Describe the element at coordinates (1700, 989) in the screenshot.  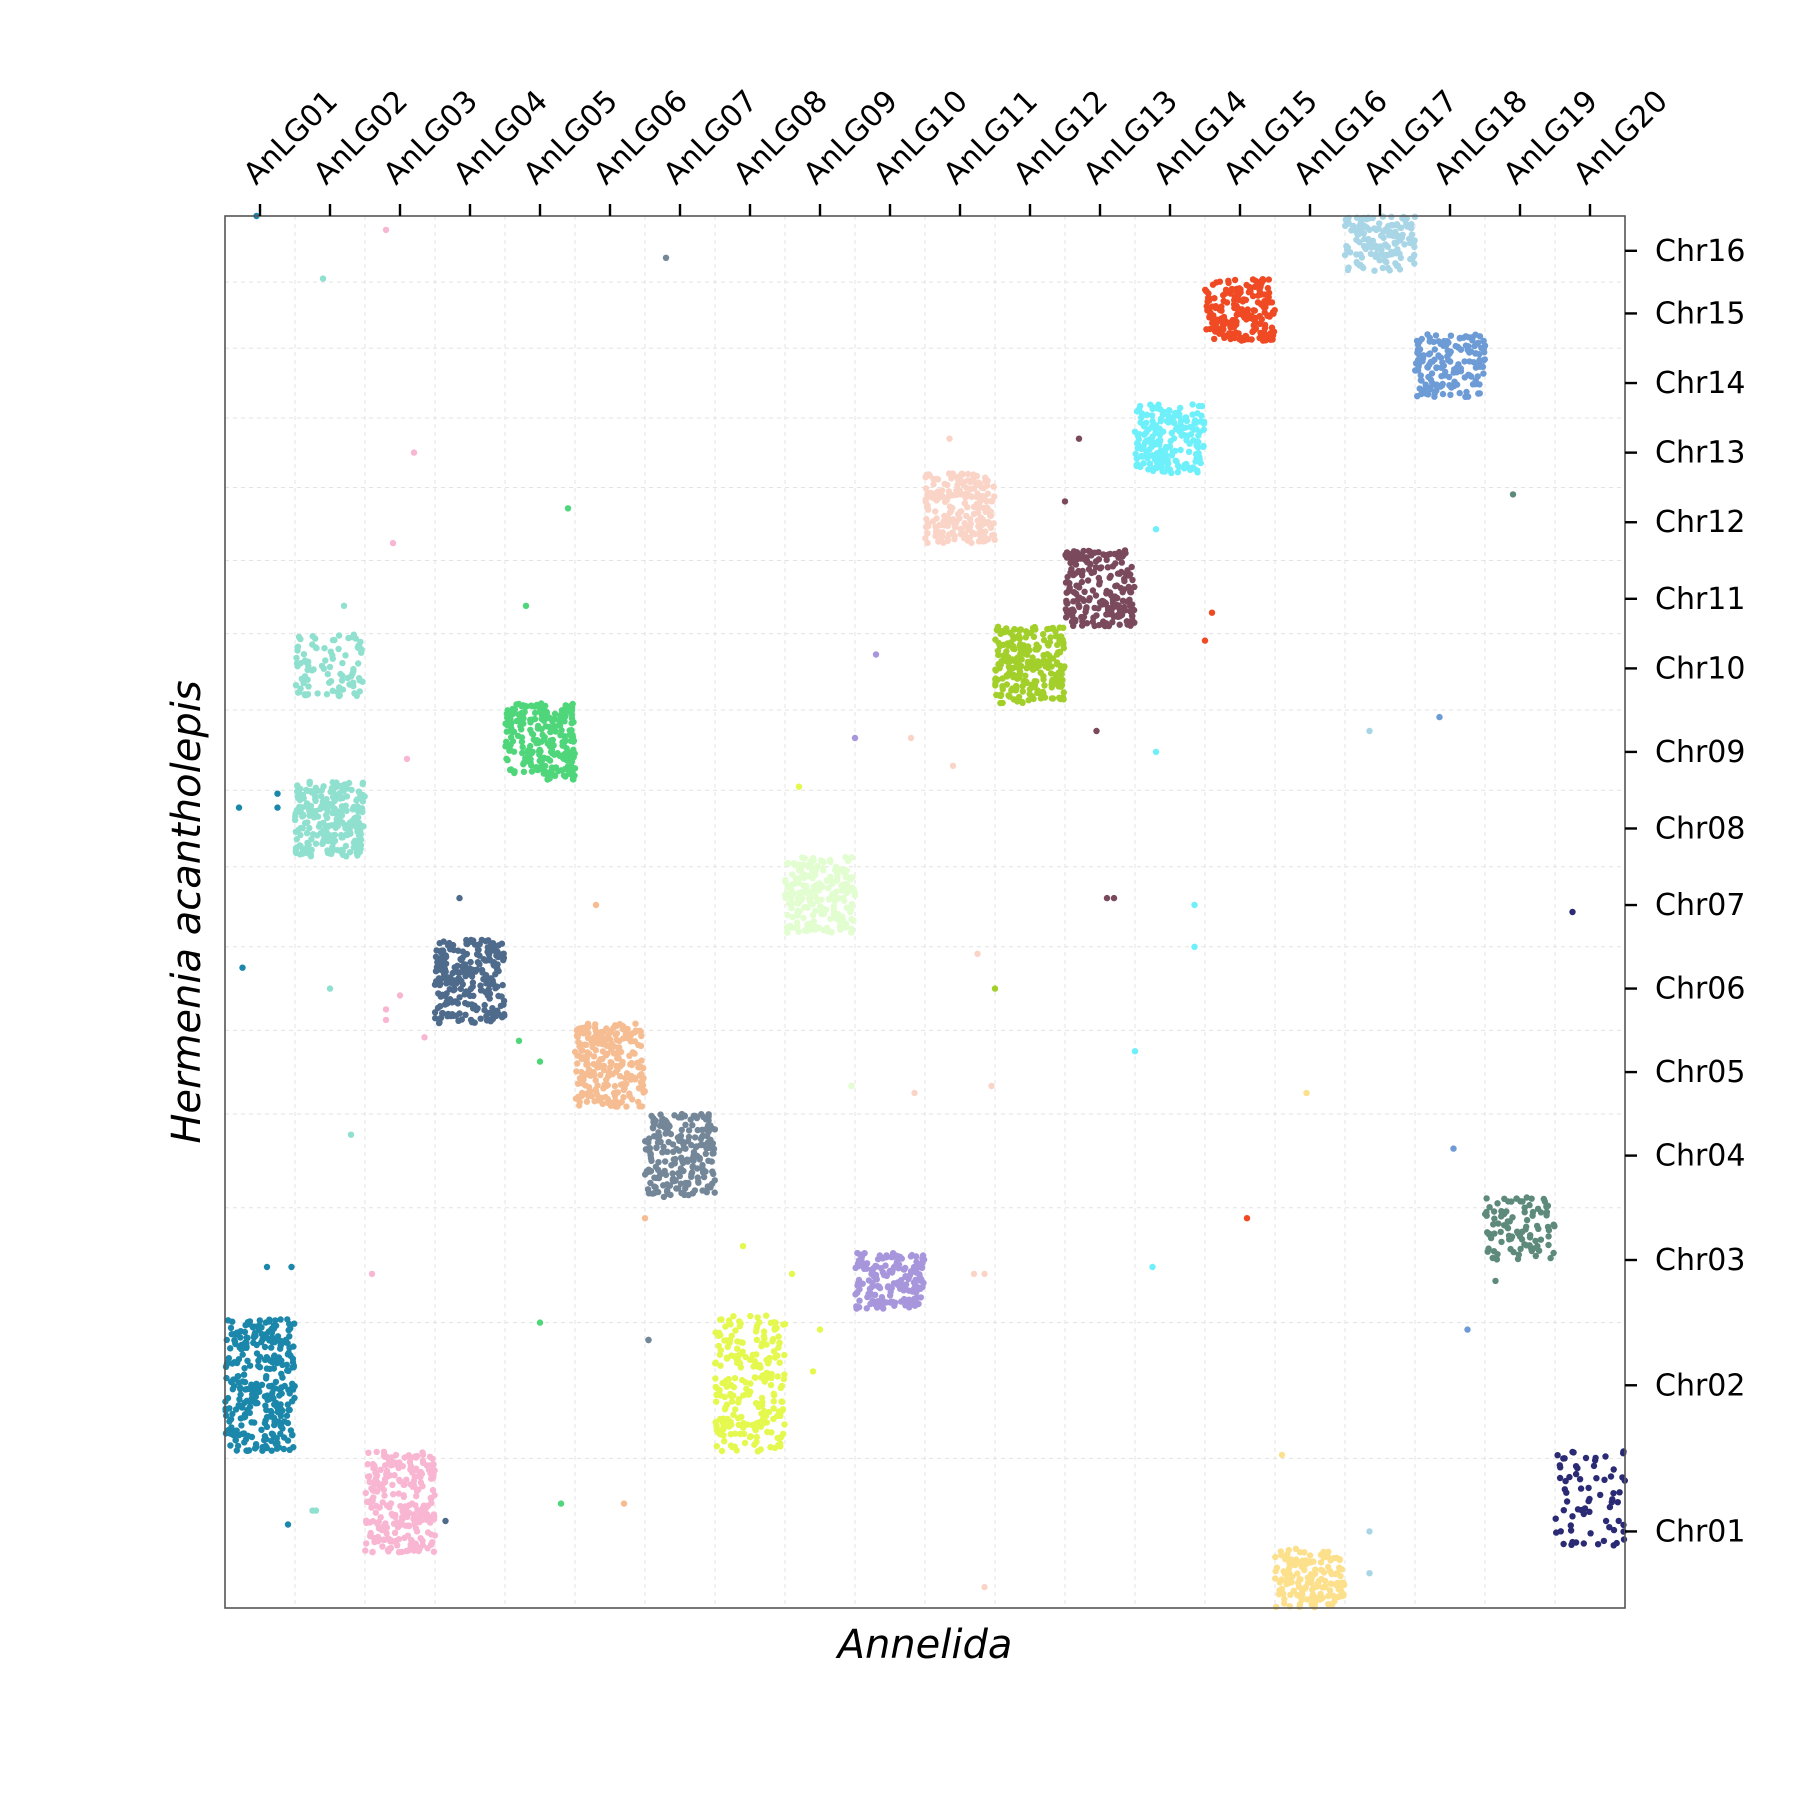
I see `y-tick-label: Chr06` at that location.